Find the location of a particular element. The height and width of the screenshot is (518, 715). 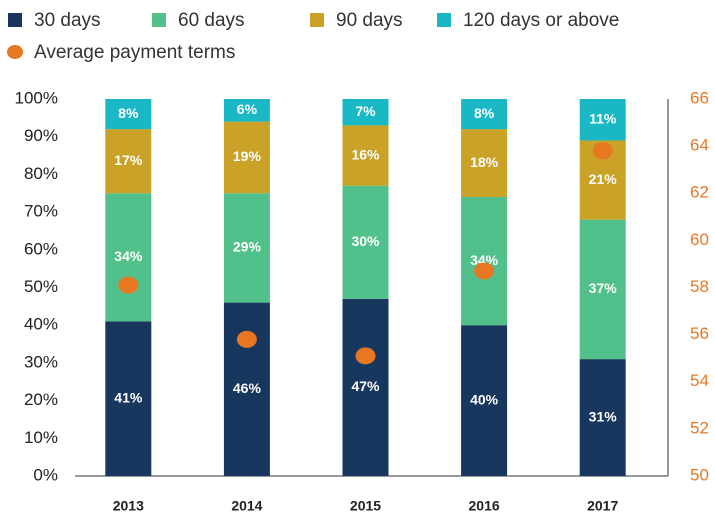

x-tick-label: 2014 is located at coordinates (246, 506).